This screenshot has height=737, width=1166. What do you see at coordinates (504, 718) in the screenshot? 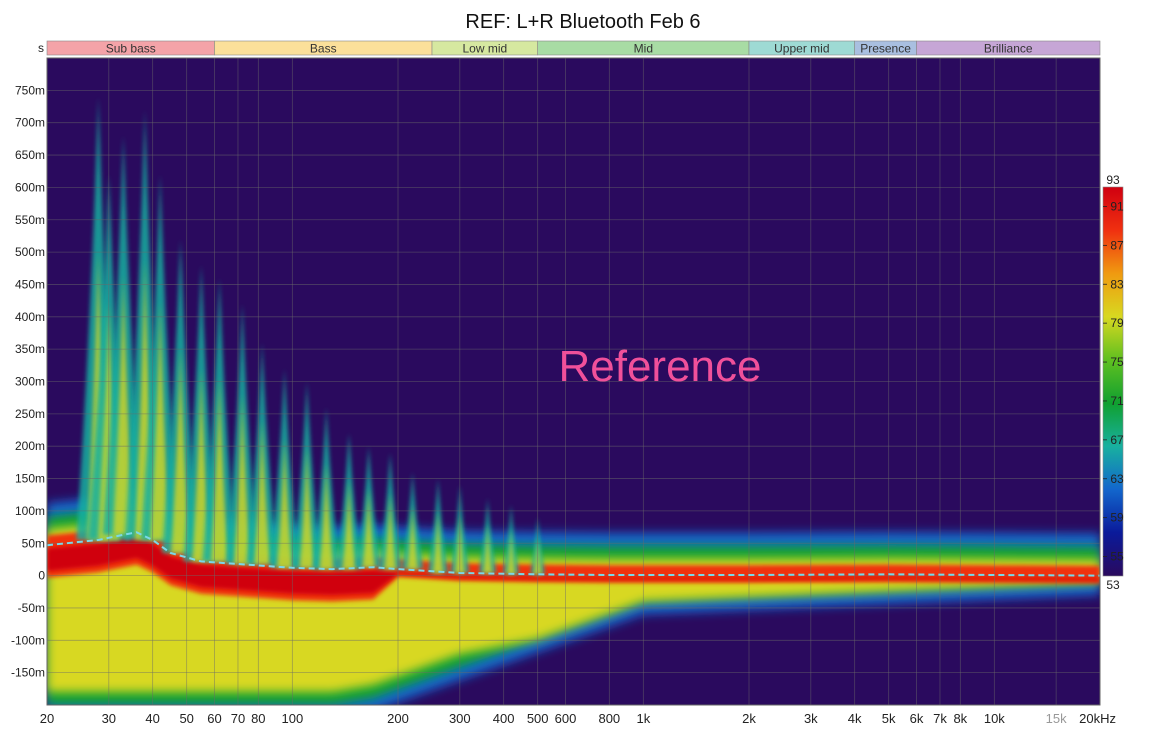
I see `x-tick-label-10: 400` at bounding box center [504, 718].